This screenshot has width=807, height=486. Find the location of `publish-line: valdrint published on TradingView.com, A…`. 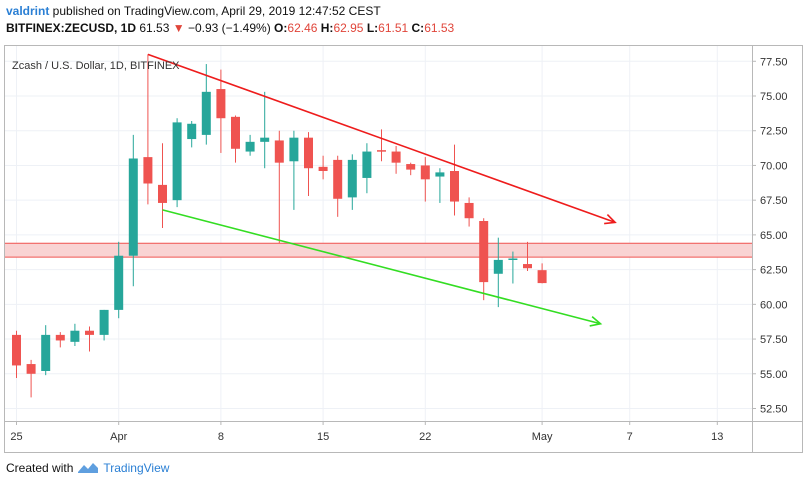

publish-line: valdrint published on TradingView.com, A… is located at coordinates (193, 11).